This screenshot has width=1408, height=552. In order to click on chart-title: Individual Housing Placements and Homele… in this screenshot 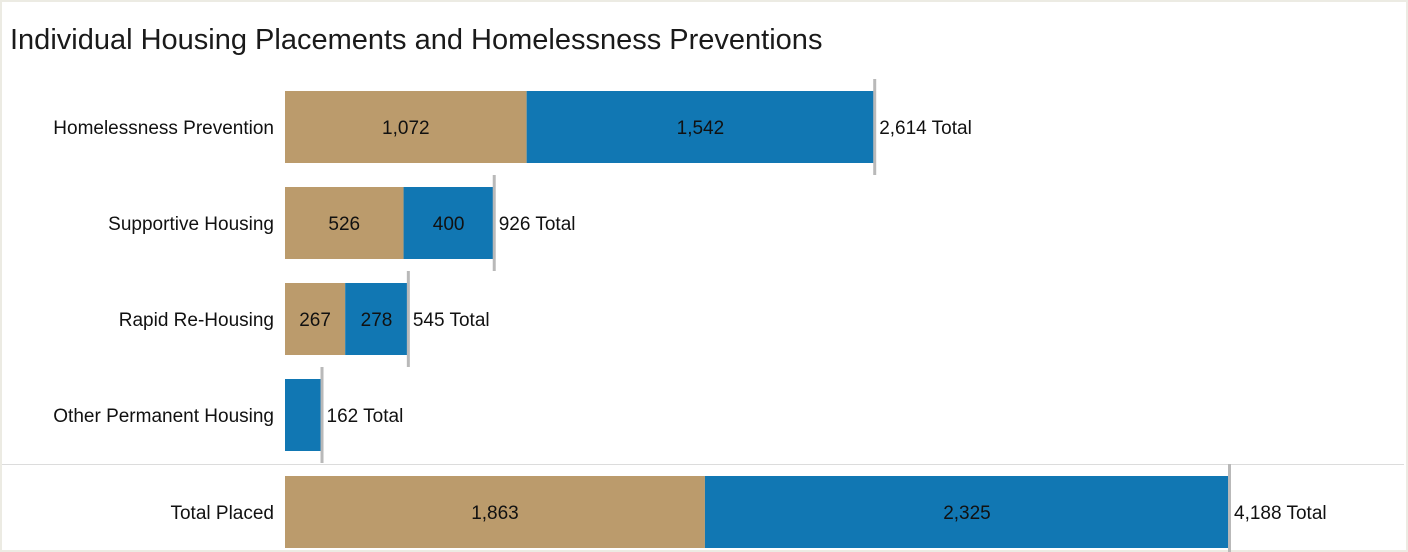, I will do `click(416, 40)`.